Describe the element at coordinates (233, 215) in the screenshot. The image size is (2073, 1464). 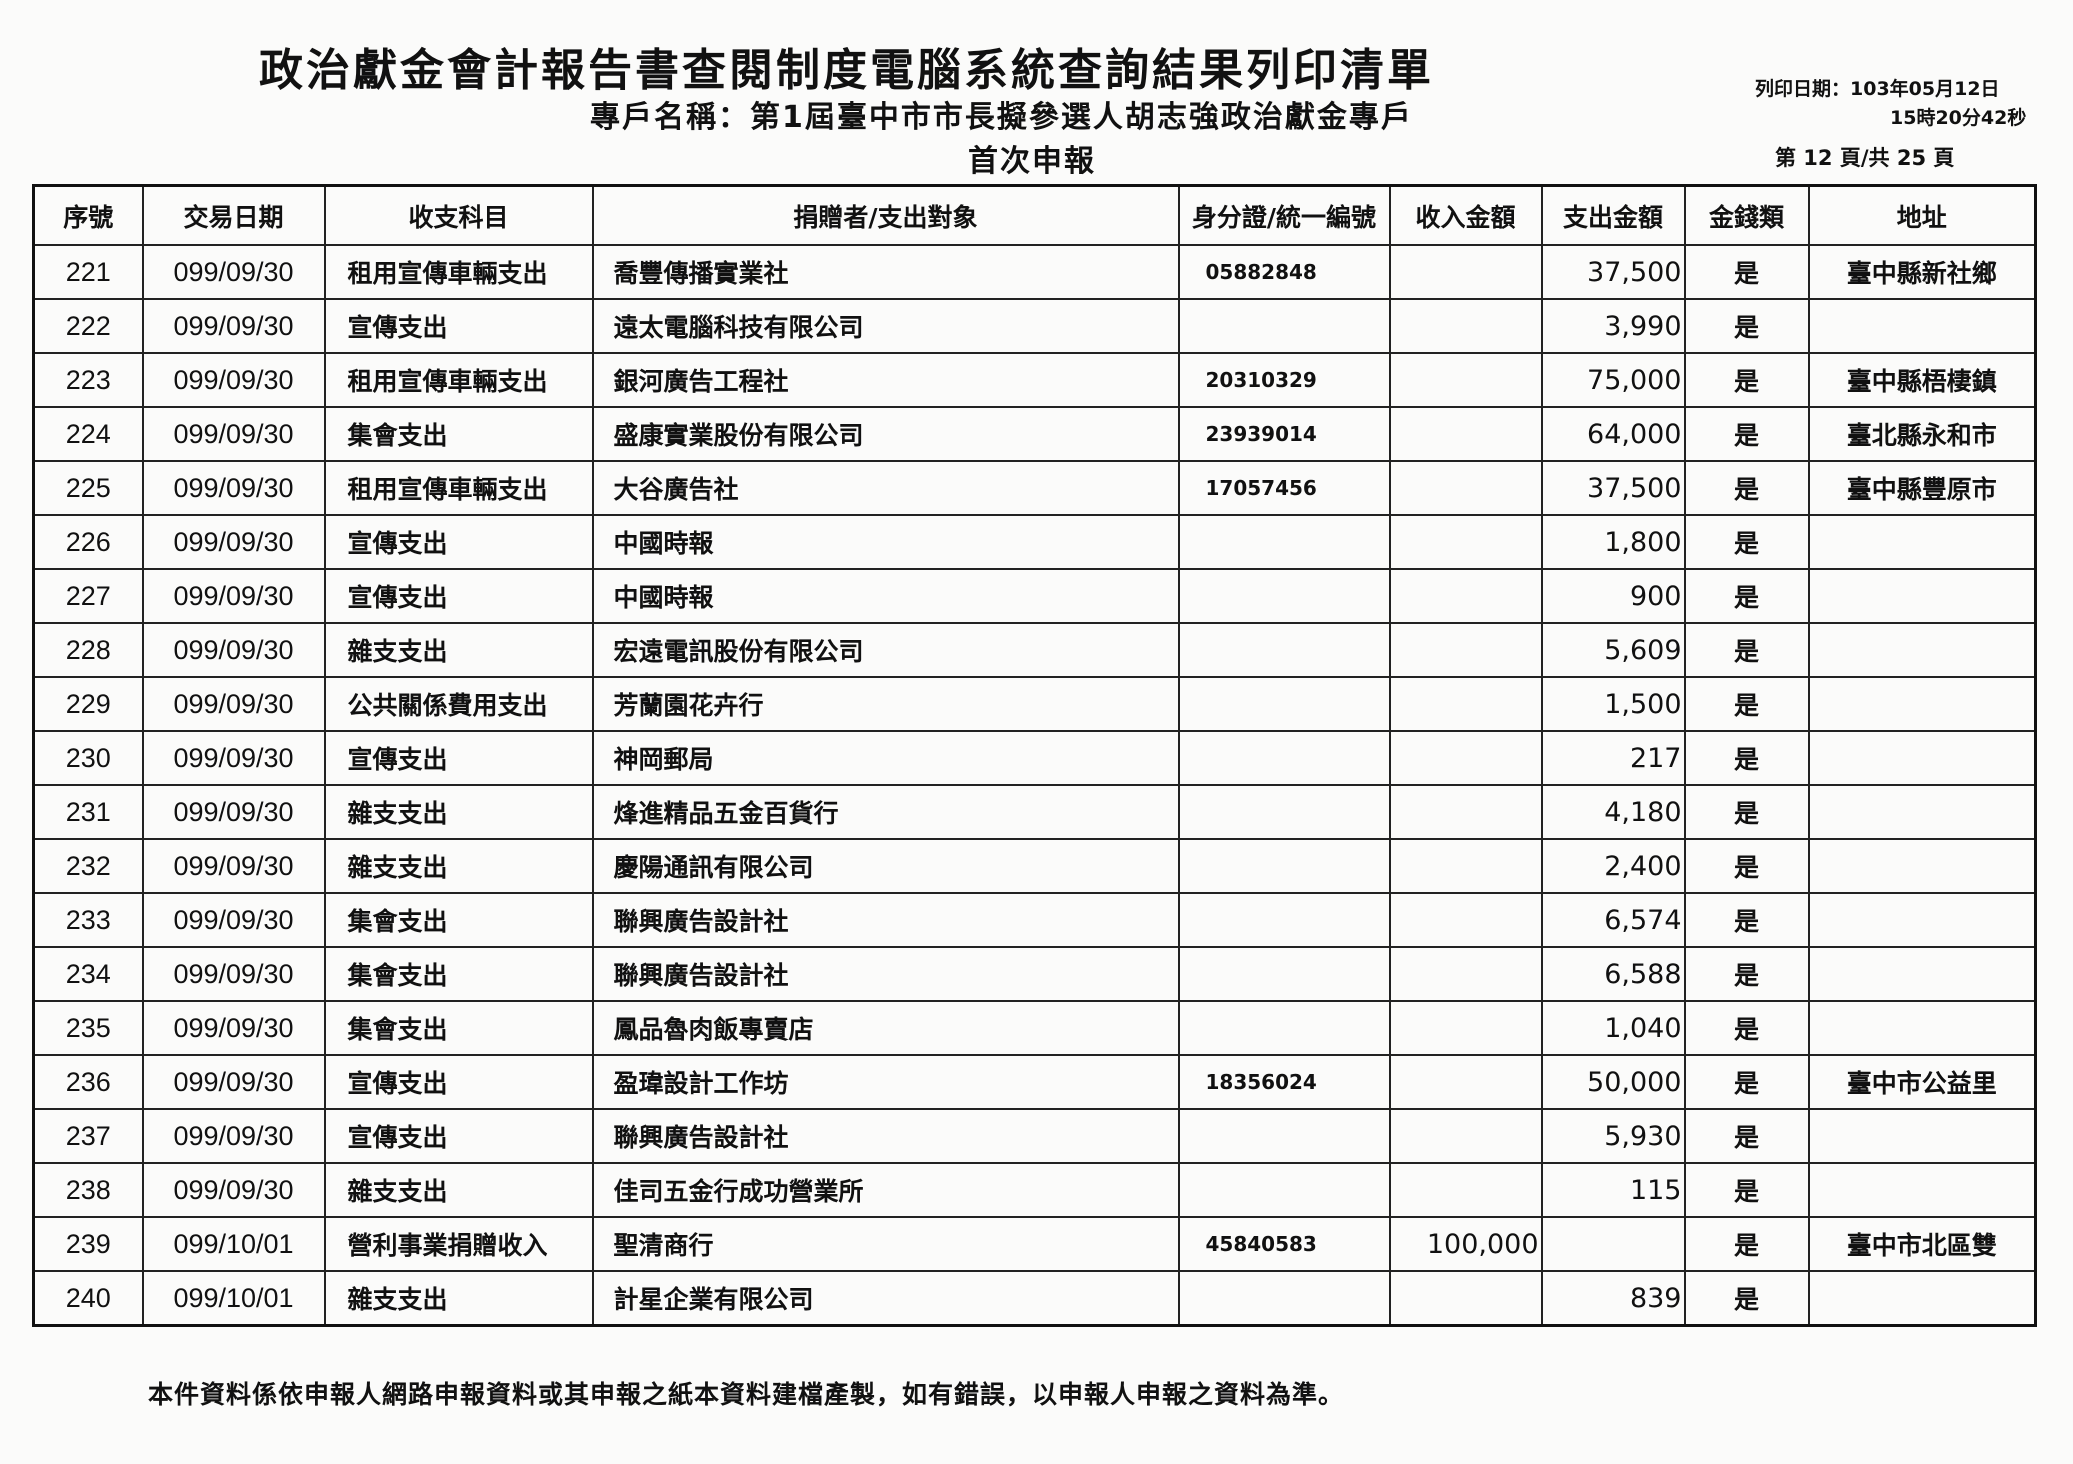
I see `column-header-date: 交易日期` at that location.